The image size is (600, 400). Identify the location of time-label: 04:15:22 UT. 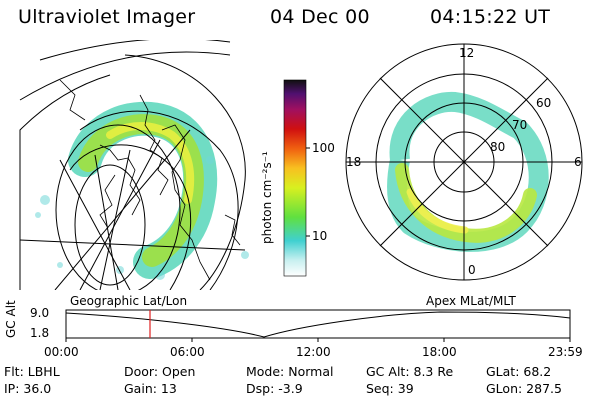
(490, 17).